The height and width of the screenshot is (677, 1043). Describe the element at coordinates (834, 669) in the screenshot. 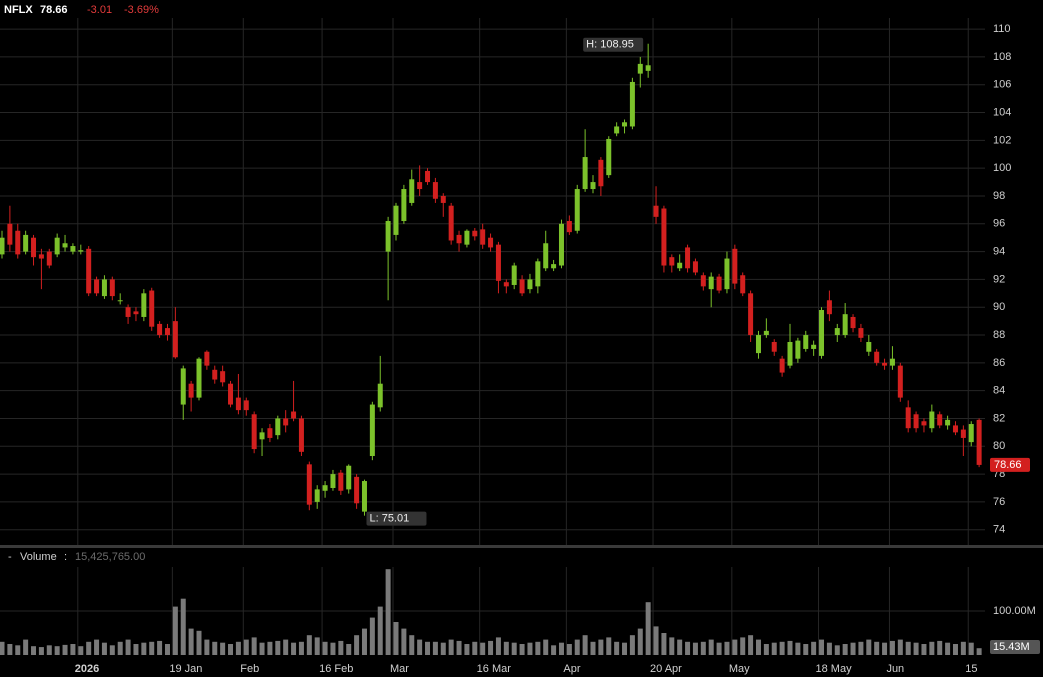

I see `x-tick-label: 18 May` at that location.